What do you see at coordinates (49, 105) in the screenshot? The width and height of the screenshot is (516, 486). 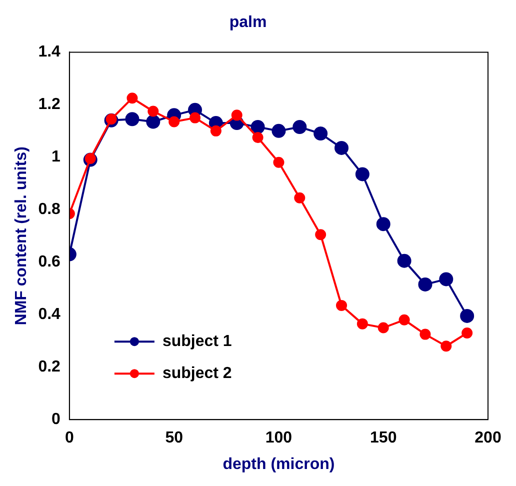 I see `y-tick-label: 1.2` at bounding box center [49, 105].